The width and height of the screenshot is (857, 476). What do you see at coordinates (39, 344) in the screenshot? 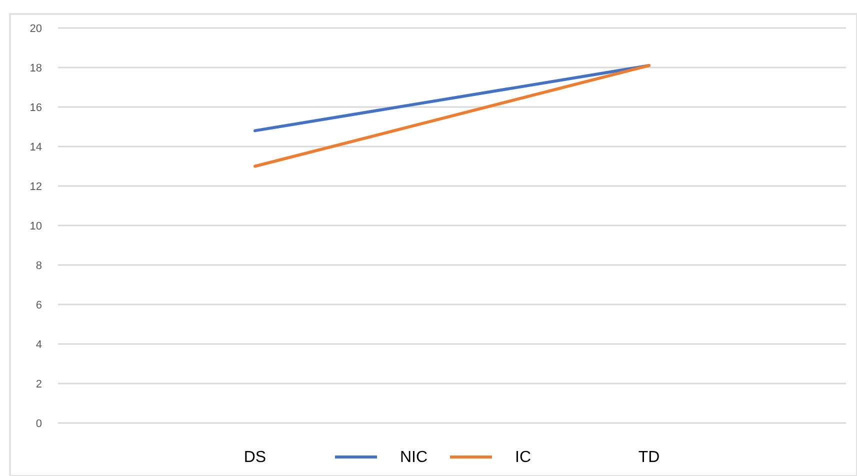
I see `y-tick-label: 4` at bounding box center [39, 344].